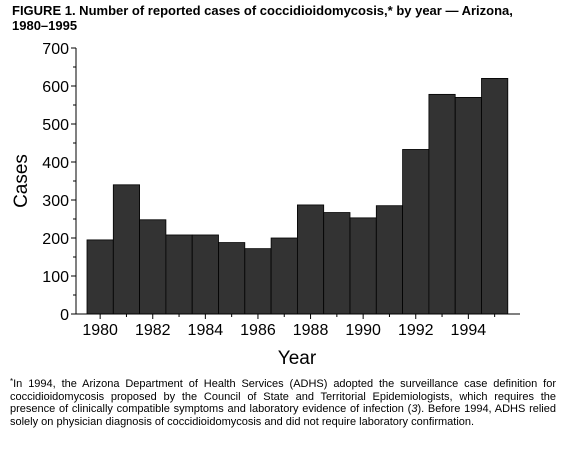 The height and width of the screenshot is (462, 567). Describe the element at coordinates (45, 25) in the screenshot. I see `figure-title-line-2: 1980–1995` at that location.